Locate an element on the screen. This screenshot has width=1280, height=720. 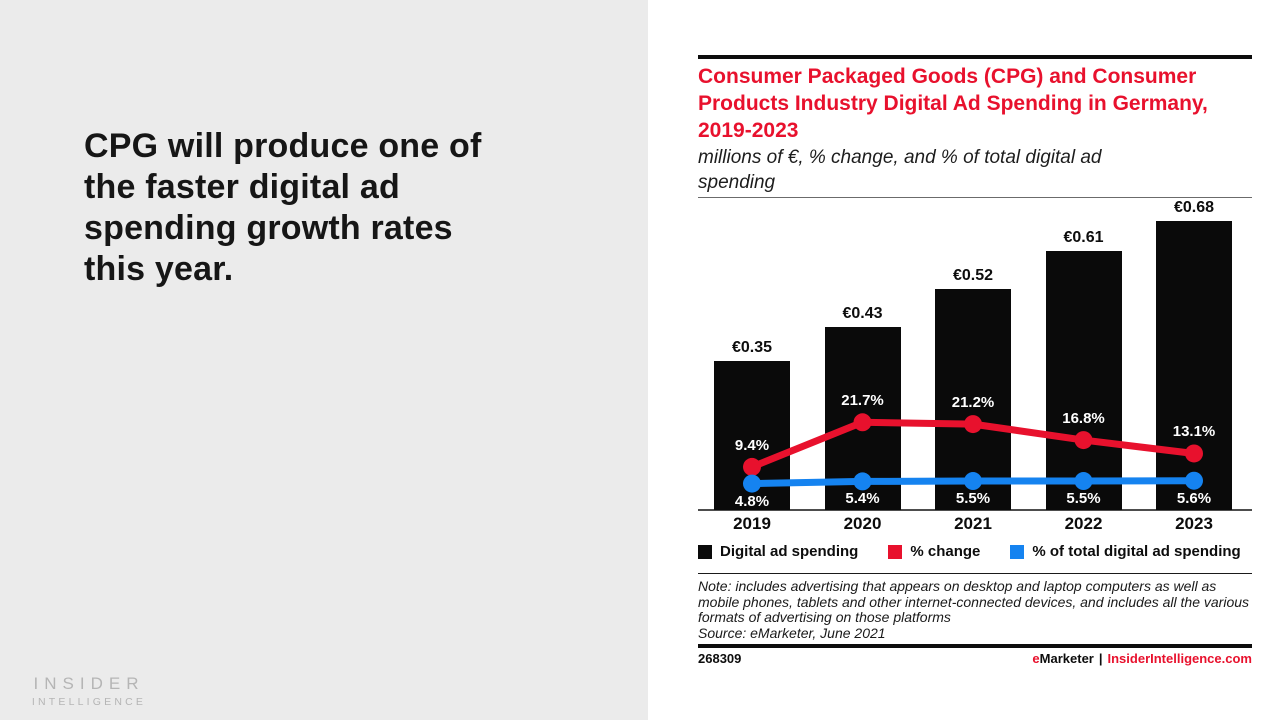
footer-divider is located at coordinates (975, 646).